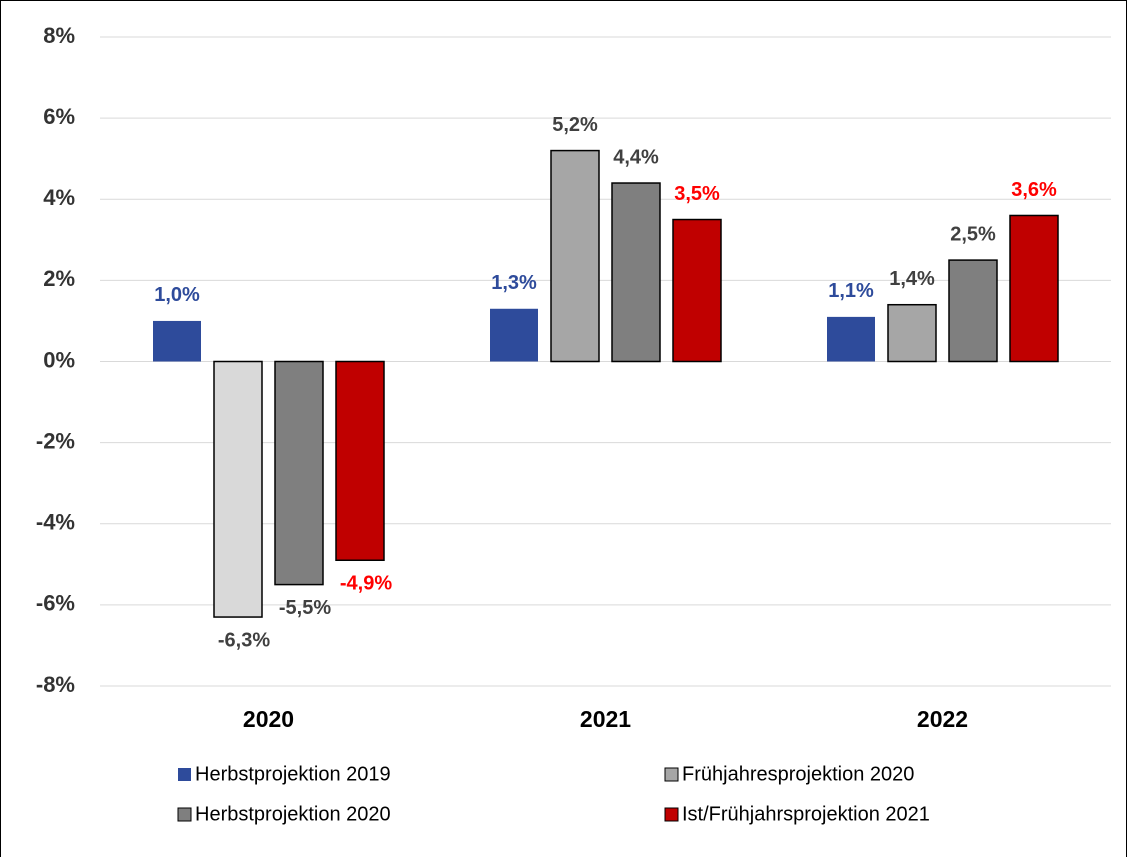 The height and width of the screenshot is (857, 1127). What do you see at coordinates (293, 814) in the screenshot?
I see `legend-label: Herbstprojektion 2020` at bounding box center [293, 814].